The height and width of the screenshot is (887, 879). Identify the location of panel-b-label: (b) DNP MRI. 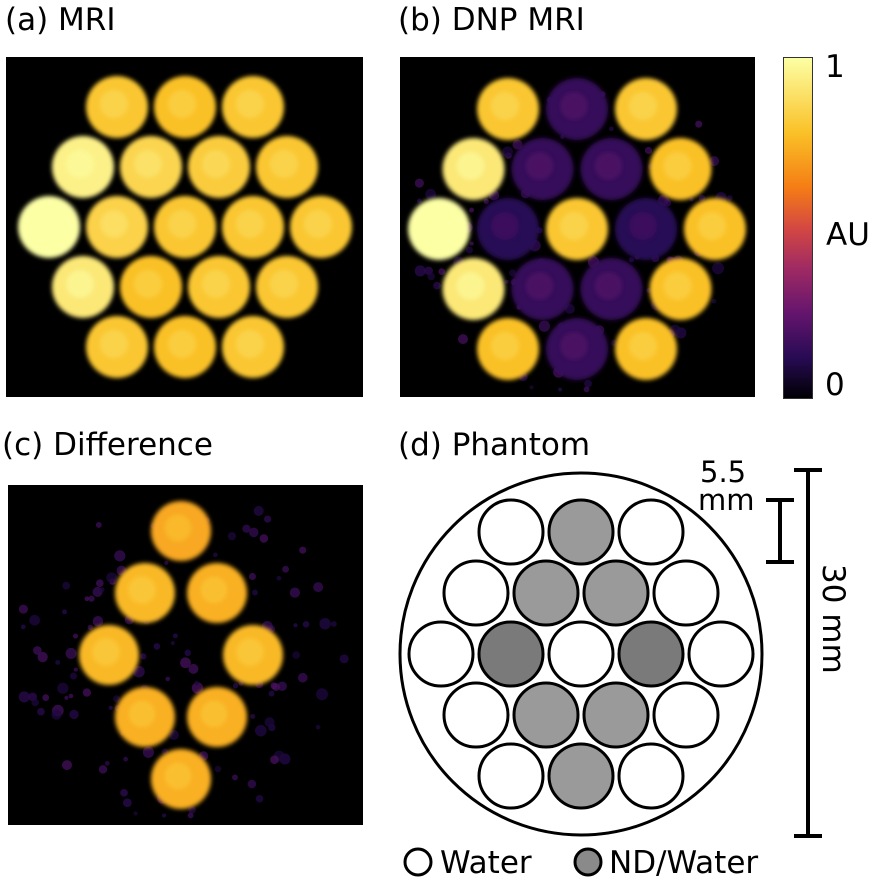
(491, 20).